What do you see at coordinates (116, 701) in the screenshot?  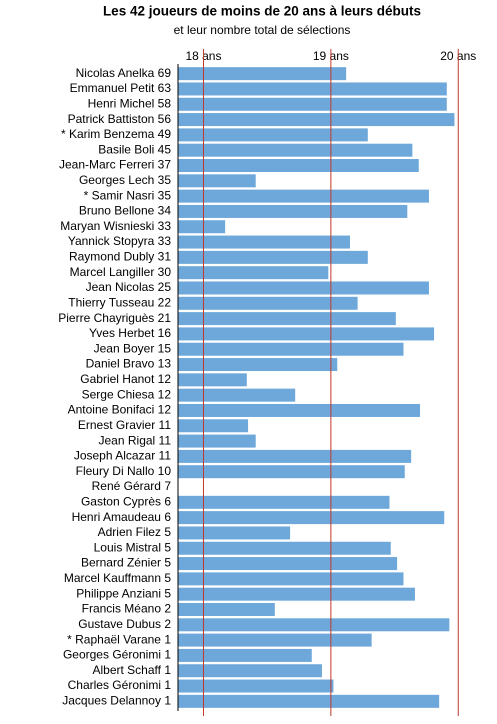 I see `y-tick-label: Jacques Delannoy 1` at bounding box center [116, 701].